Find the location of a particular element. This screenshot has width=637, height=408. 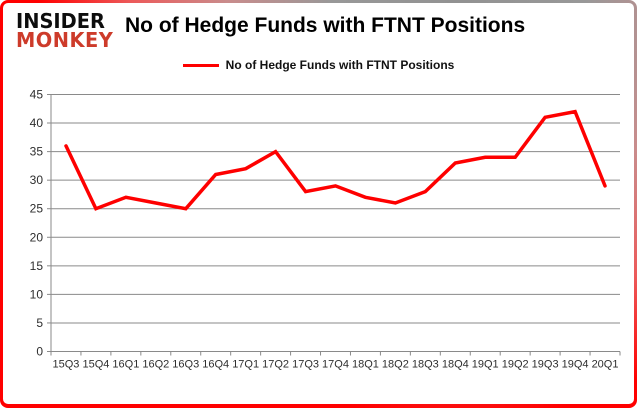

y-axis-tick-label: 40 is located at coordinates (37, 123).